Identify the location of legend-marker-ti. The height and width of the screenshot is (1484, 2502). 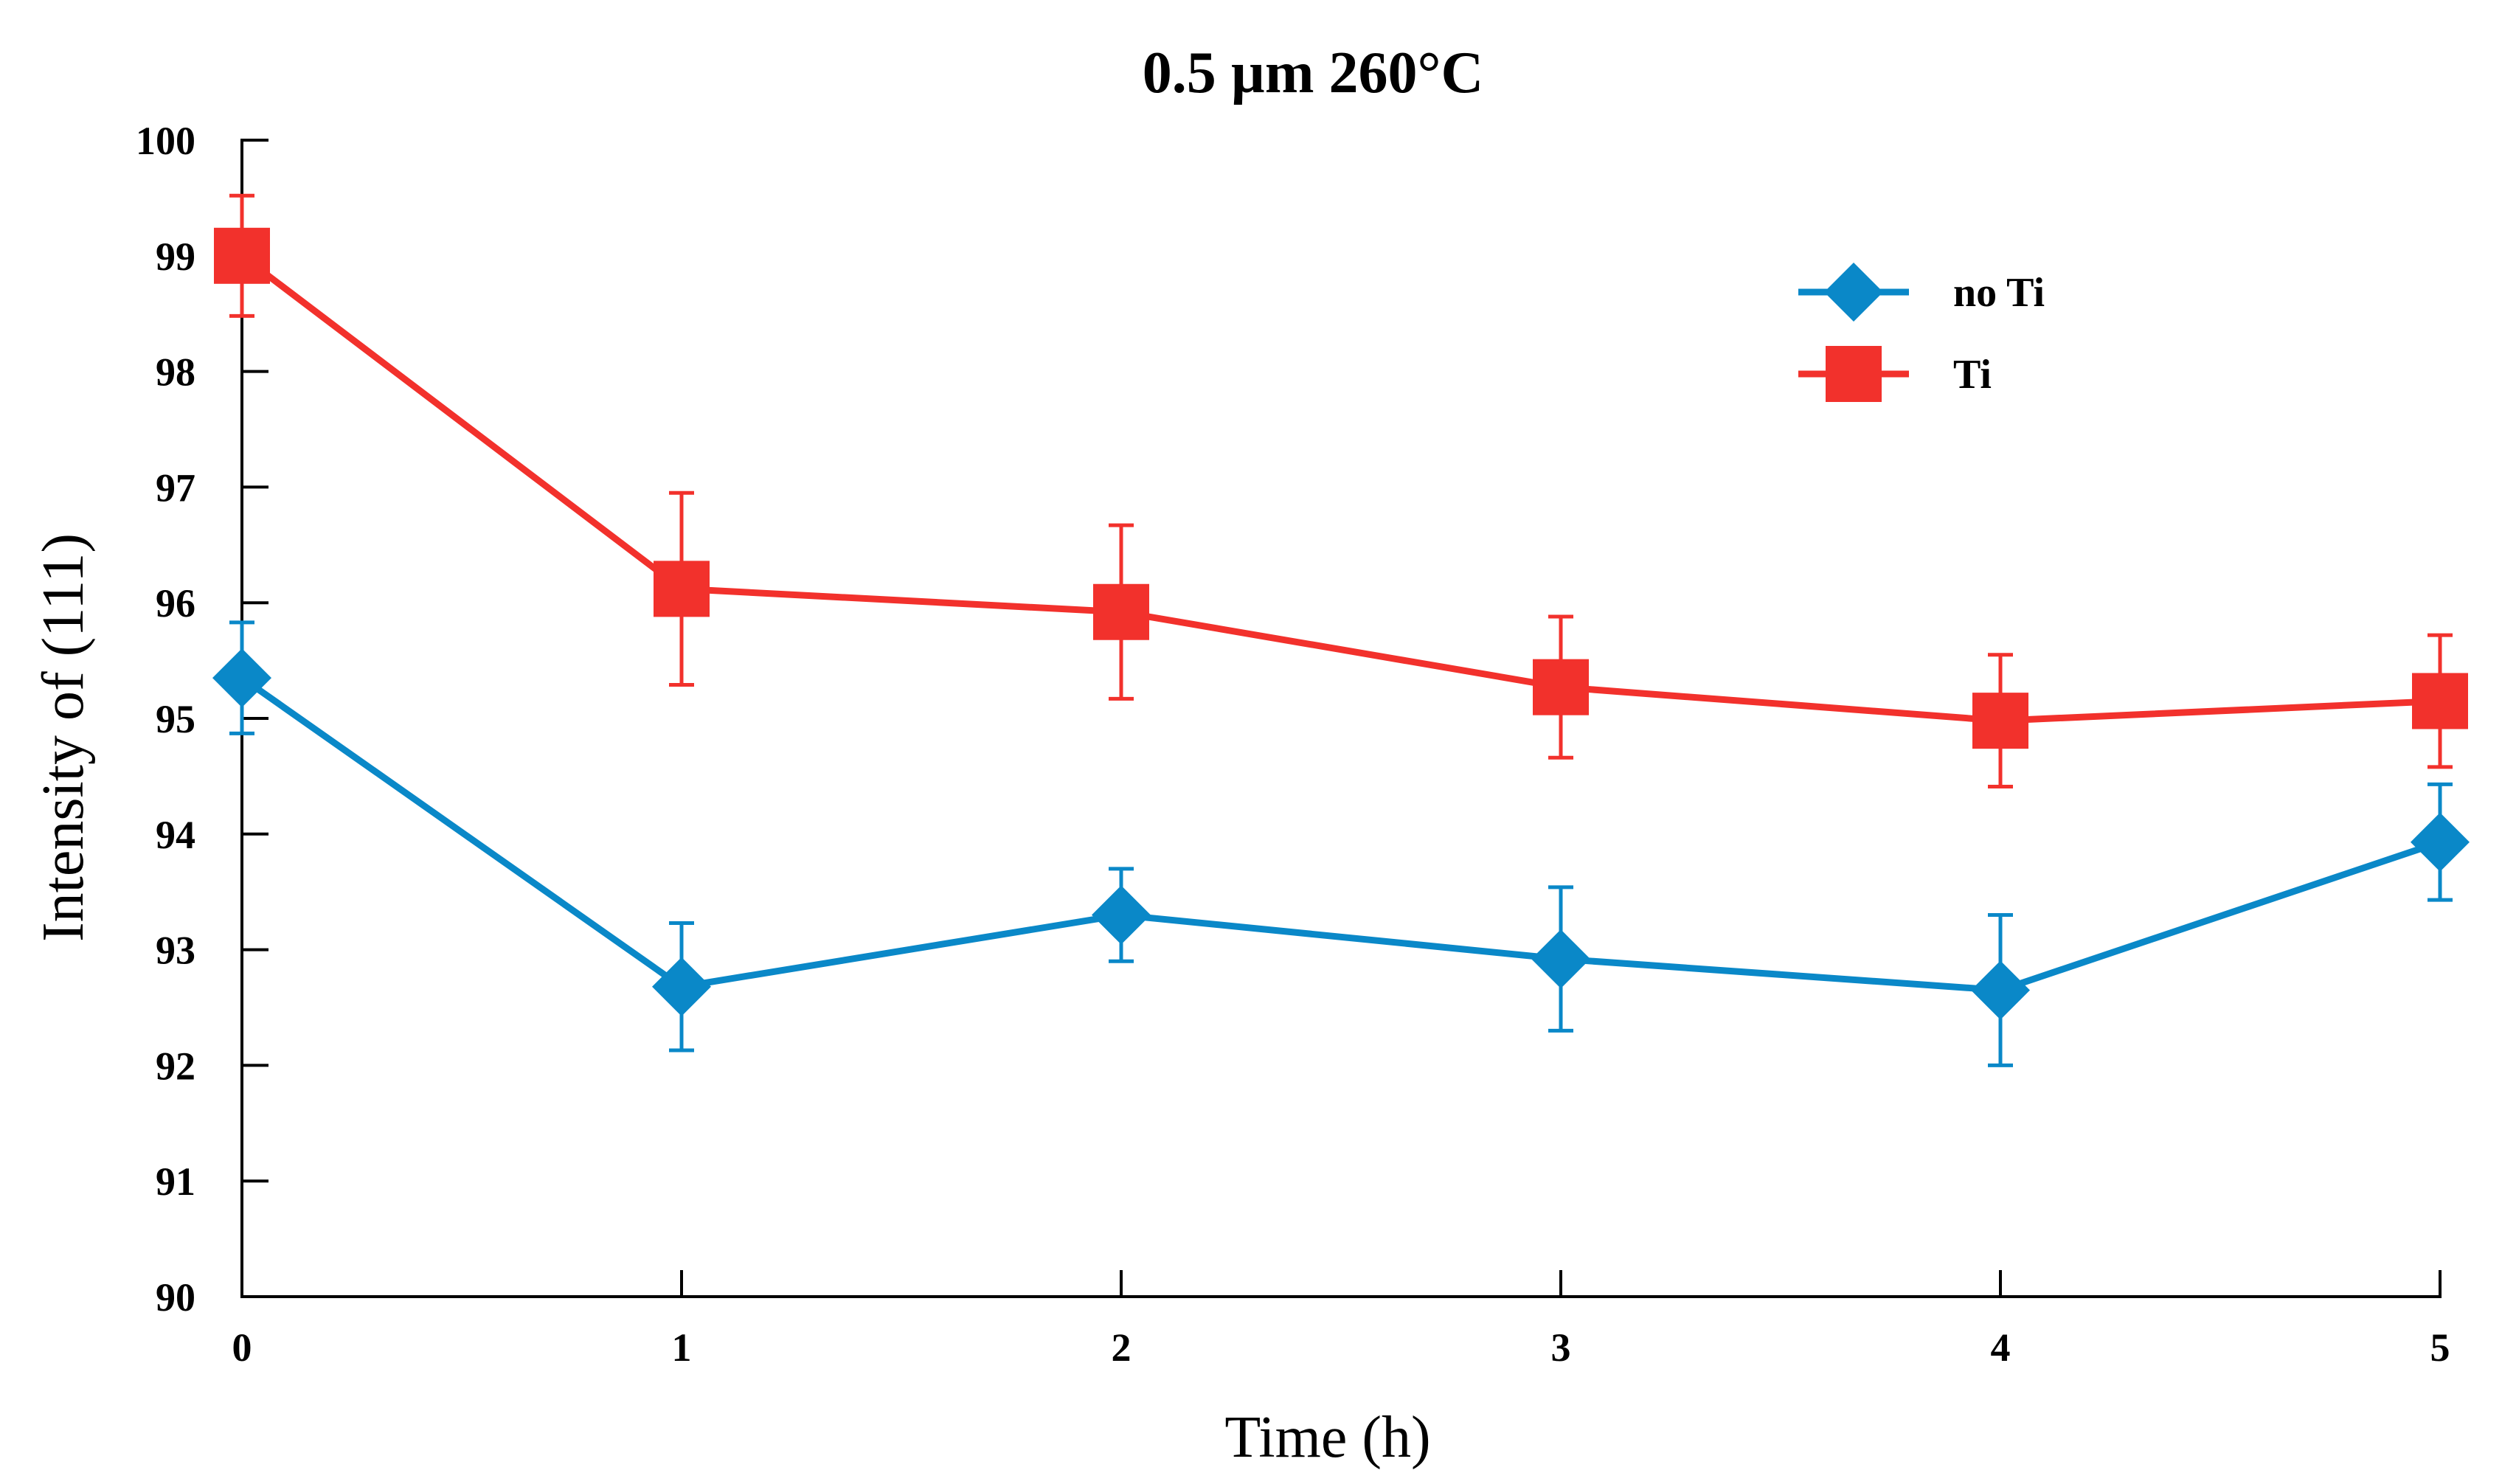
(1854, 374).